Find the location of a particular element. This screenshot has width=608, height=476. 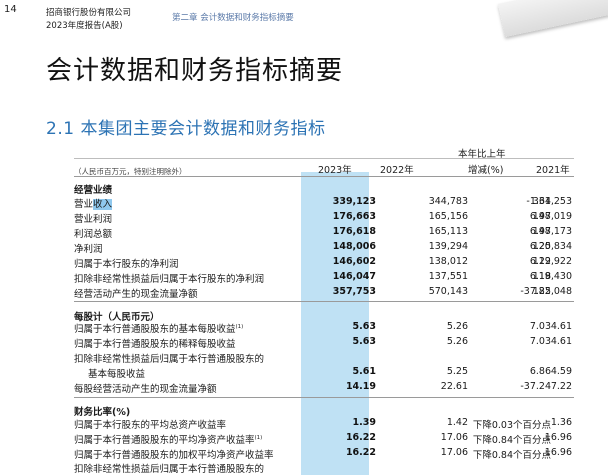

highlight-column-2023 is located at coordinates (335, 323).